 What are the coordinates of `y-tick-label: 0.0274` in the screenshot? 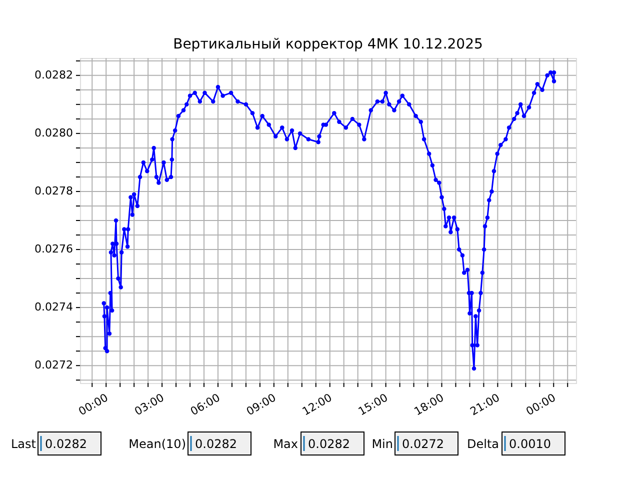 It's located at (53, 307).